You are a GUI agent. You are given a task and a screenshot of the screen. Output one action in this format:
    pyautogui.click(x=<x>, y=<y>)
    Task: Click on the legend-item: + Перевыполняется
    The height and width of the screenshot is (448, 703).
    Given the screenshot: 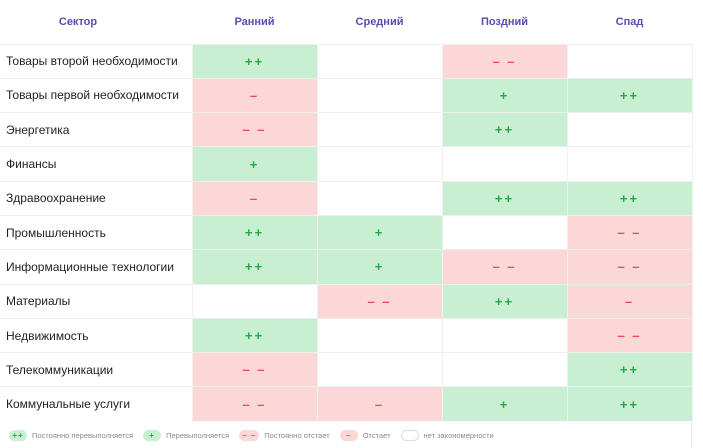 What is the action you would take?
    pyautogui.click(x=186, y=435)
    